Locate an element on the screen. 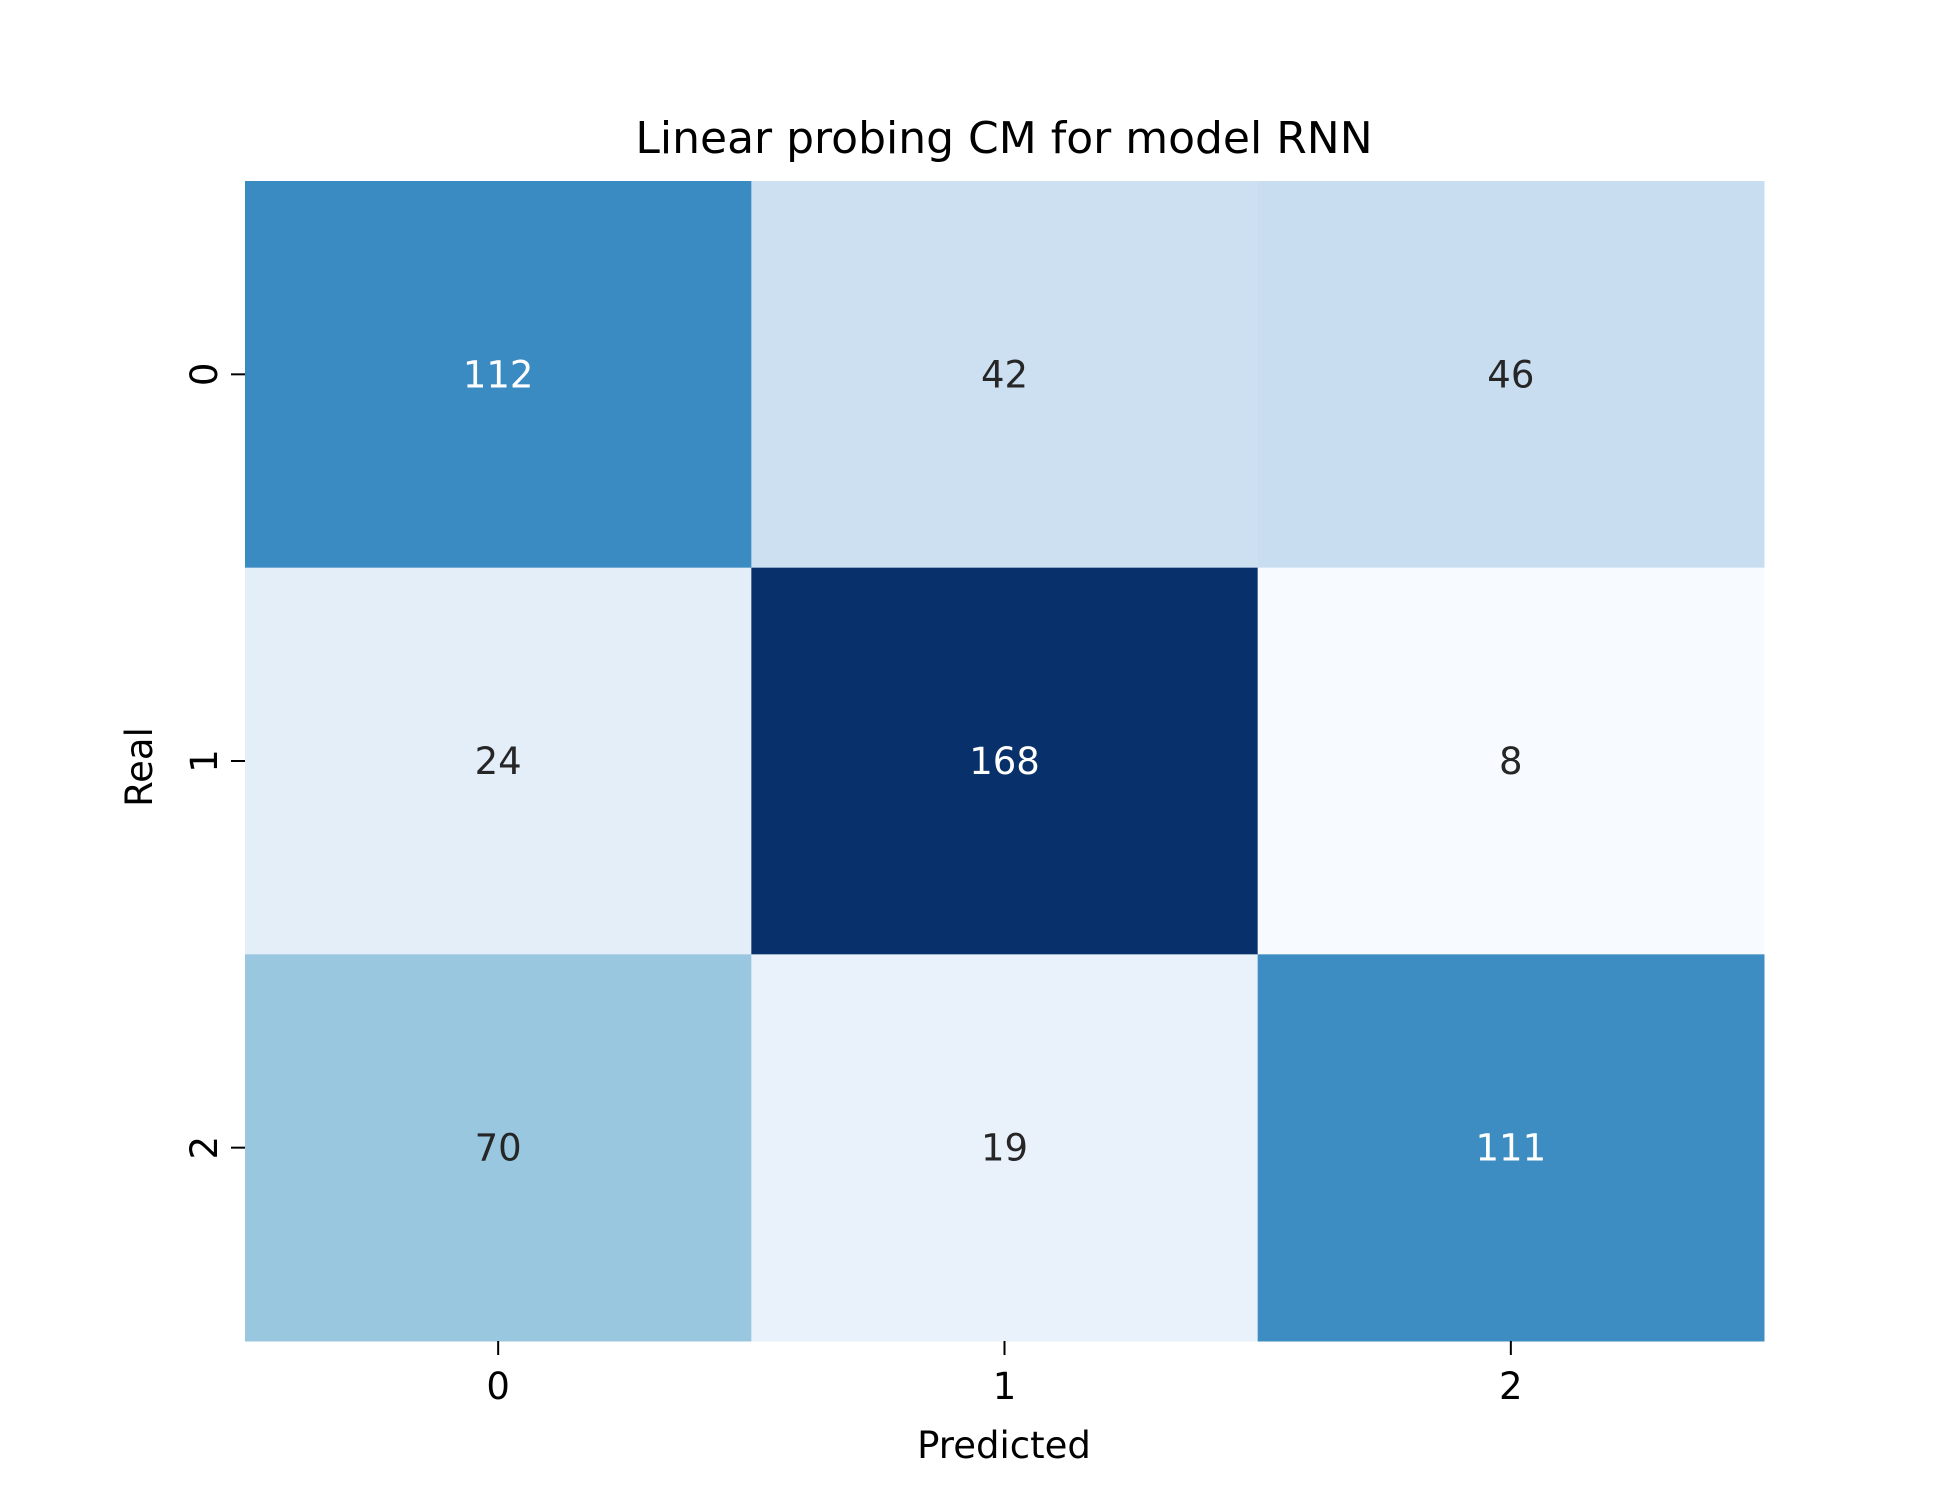 This screenshot has height=1500, width=1950. y-tick-label-0: 0 is located at coordinates (204, 375).